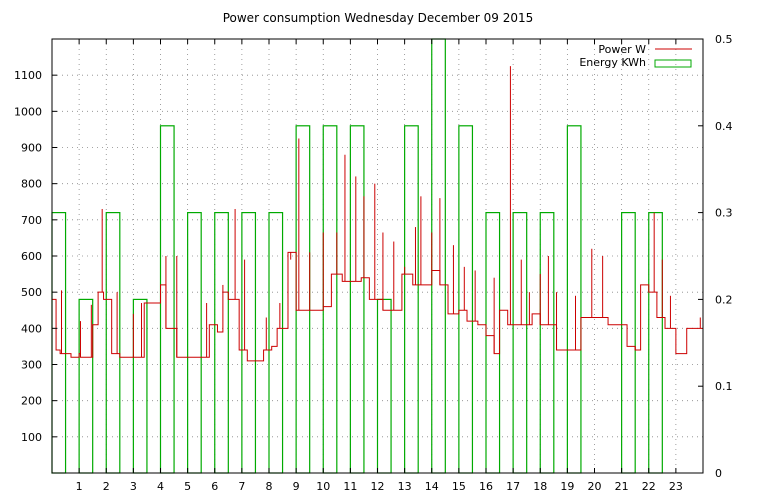  Describe the element at coordinates (540, 486) in the screenshot. I see `x-tick-label: 18` at that location.